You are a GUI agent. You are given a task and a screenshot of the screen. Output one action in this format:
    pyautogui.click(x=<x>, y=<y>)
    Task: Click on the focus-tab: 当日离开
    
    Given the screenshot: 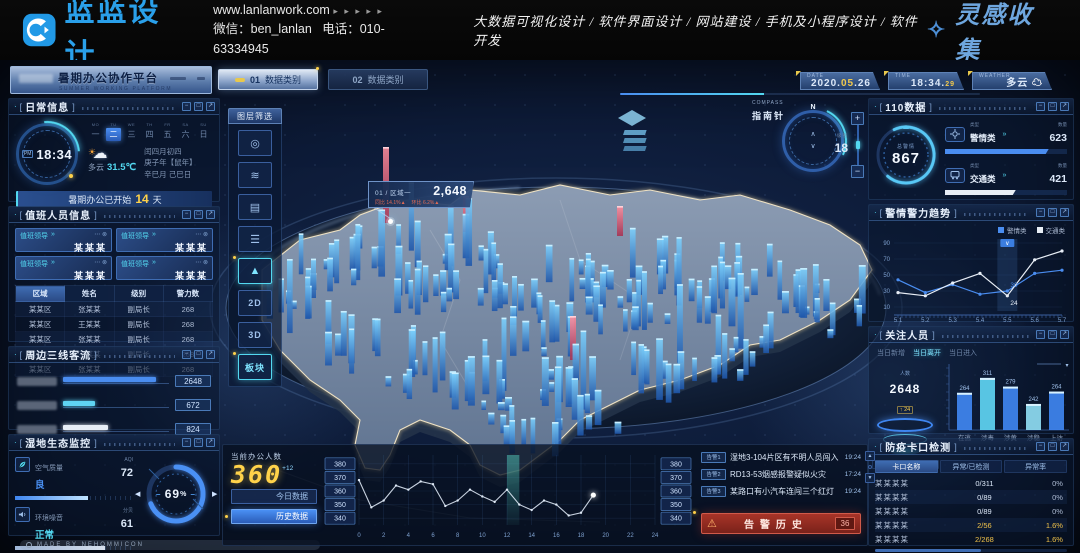 What is the action you would take?
    pyautogui.click(x=927, y=353)
    